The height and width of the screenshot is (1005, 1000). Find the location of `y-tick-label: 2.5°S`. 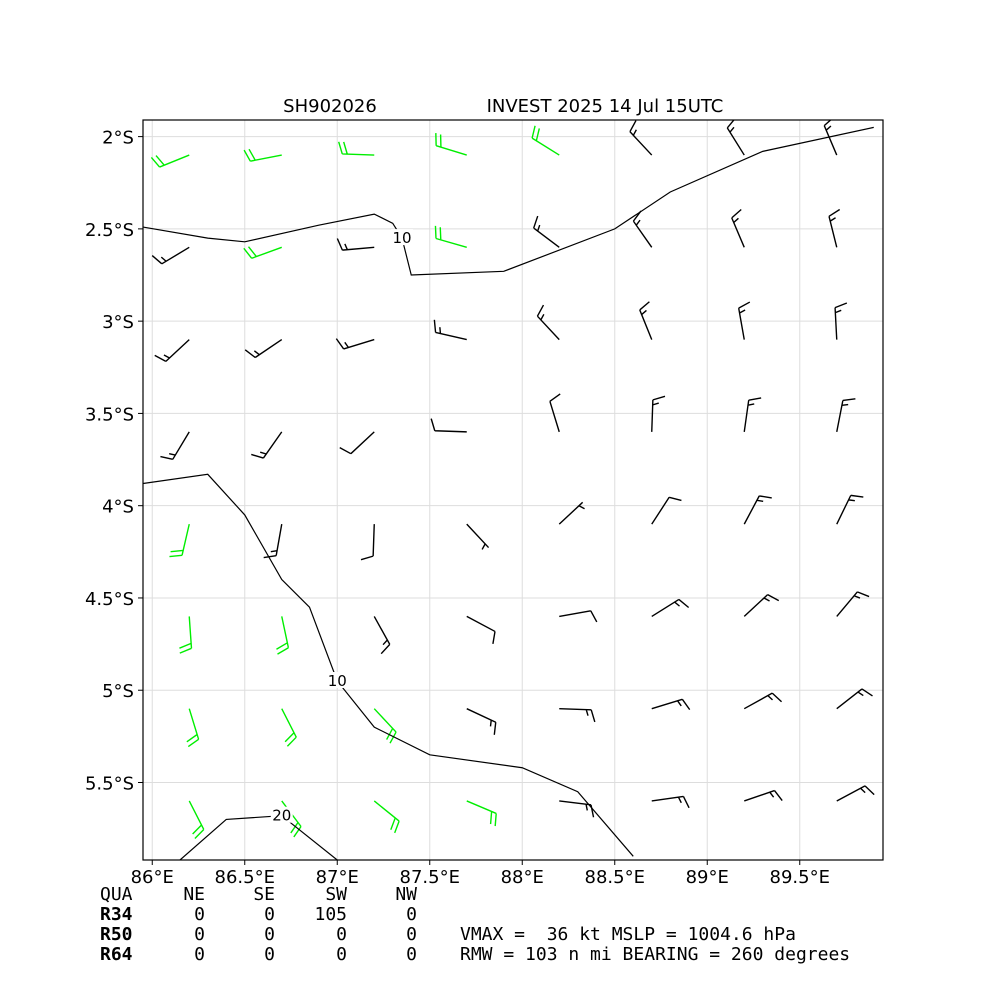

y-tick-label: 2.5°S is located at coordinates (109, 230).